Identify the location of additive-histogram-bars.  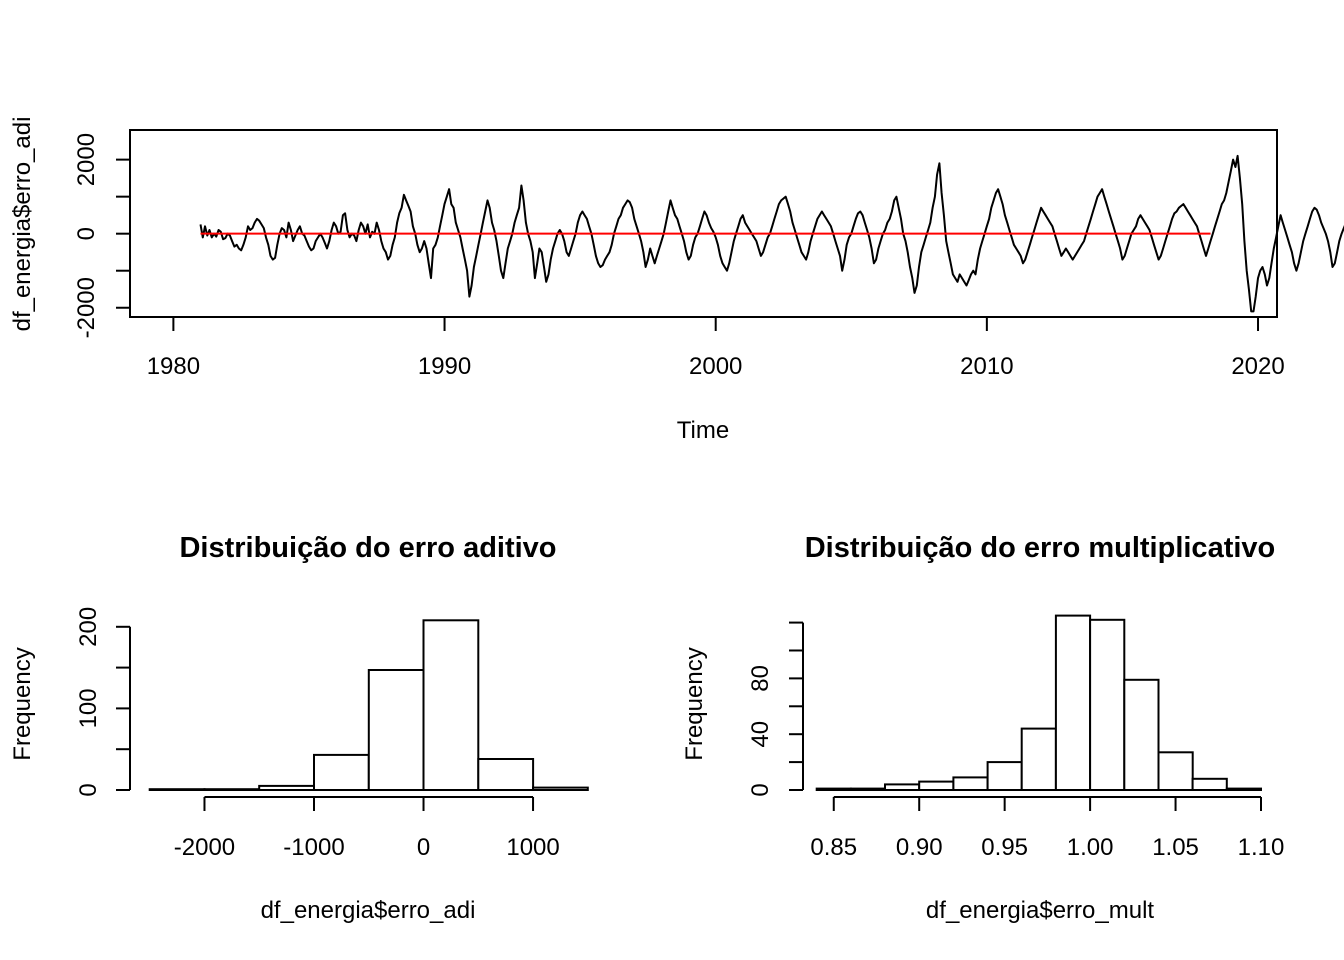
(368, 705).